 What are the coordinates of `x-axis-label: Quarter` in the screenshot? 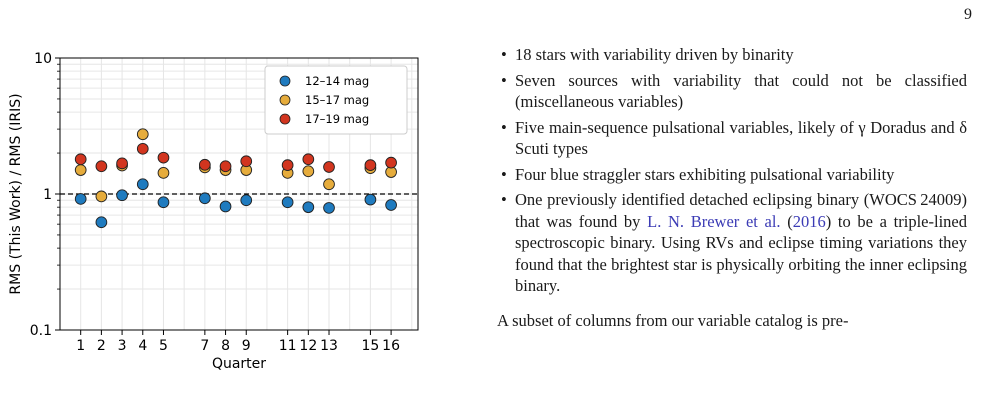 It's located at (239, 364).